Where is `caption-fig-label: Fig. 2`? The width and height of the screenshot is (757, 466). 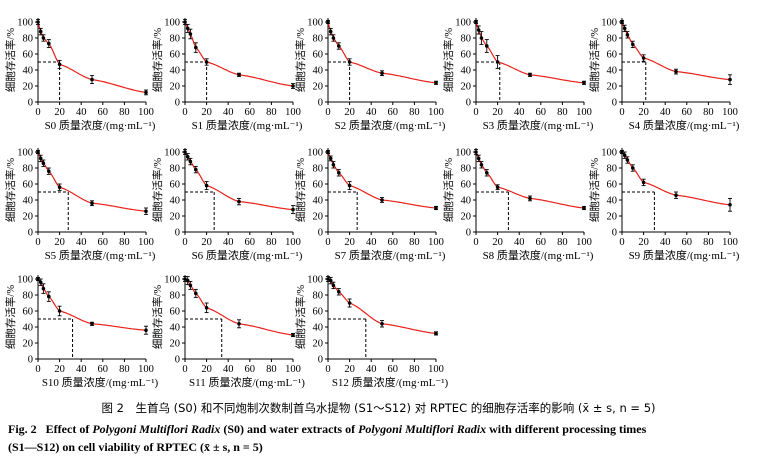 caption-fig-label: Fig. 2 is located at coordinates (22, 429).